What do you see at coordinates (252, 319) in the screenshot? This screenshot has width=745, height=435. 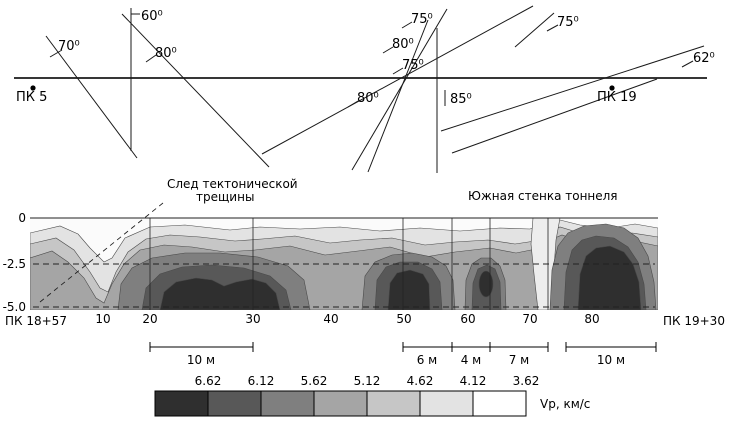 I see `x-tick-label: 30` at bounding box center [252, 319].